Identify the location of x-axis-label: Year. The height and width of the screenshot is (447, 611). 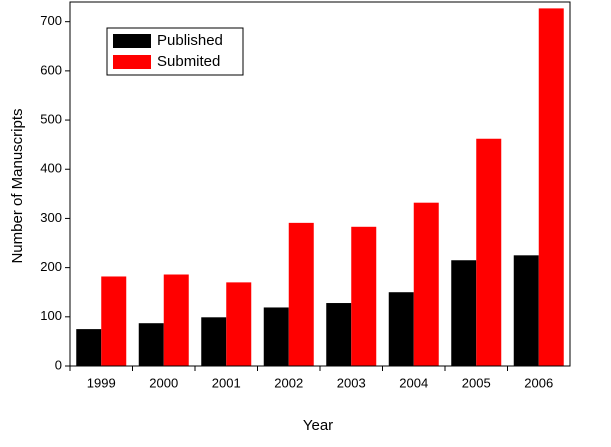
(318, 425).